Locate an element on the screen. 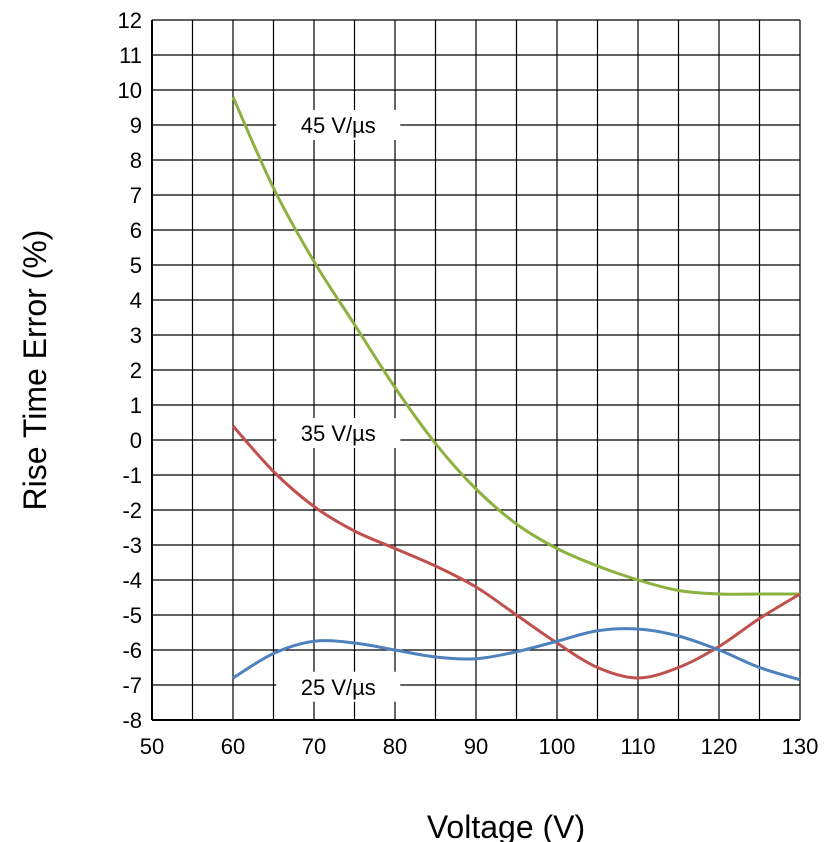 The image size is (832, 842). y-tick-label: 3 is located at coordinates (136, 335).